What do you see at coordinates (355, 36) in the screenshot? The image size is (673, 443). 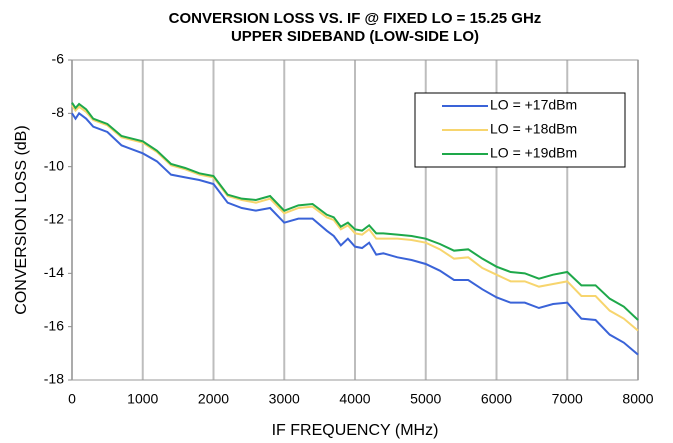 I see `chart-subtitle: UPPER SIDEBAND (LOW-SIDE LO)` at bounding box center [355, 36].